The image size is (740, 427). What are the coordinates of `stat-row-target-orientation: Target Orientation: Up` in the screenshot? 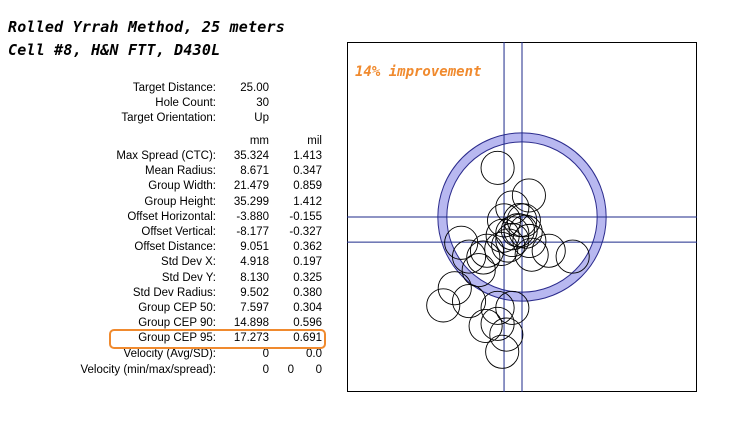 It's located at (370, 118).